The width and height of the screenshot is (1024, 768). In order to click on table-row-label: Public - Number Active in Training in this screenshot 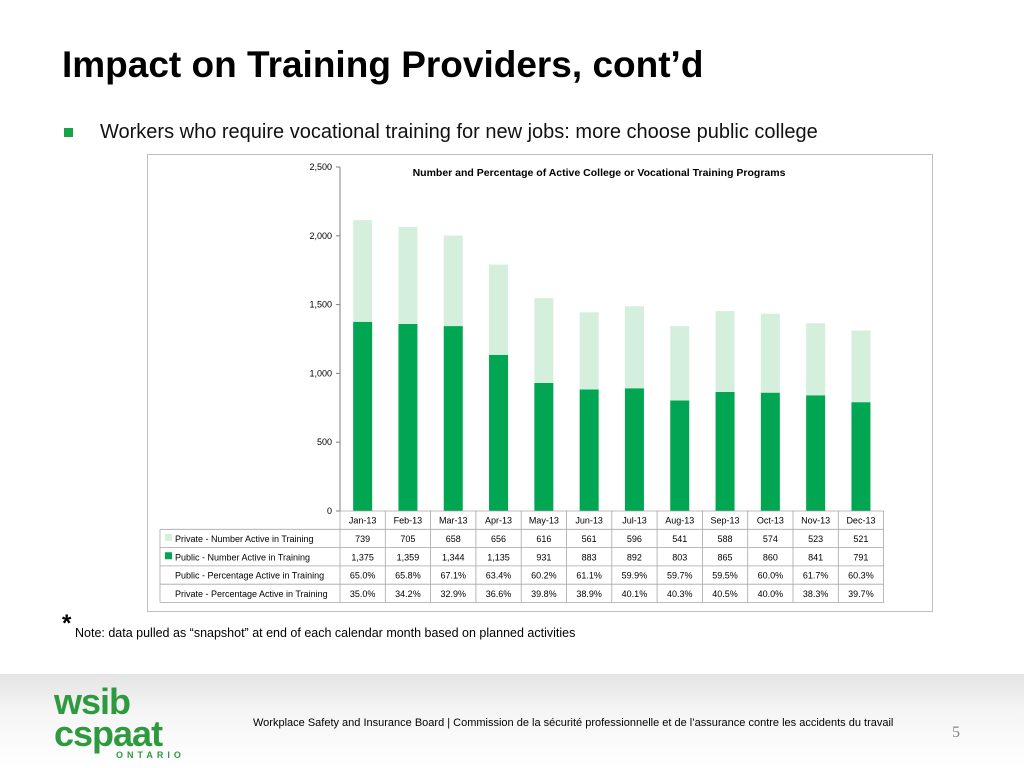, I will do `click(242, 557)`.